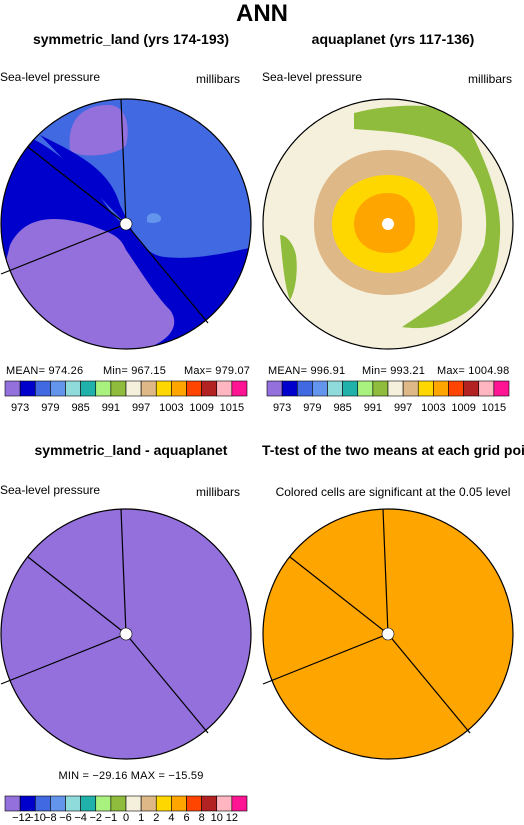 The image size is (524, 825). Describe the element at coordinates (126, 818) in the screenshot. I see `colorbar-tick-label: 0` at that location.